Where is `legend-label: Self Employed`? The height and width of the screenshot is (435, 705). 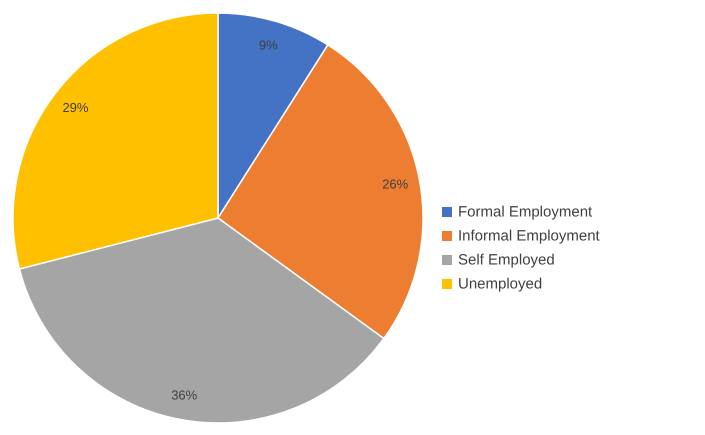
legend-label: Self Employed is located at coordinates (506, 260).